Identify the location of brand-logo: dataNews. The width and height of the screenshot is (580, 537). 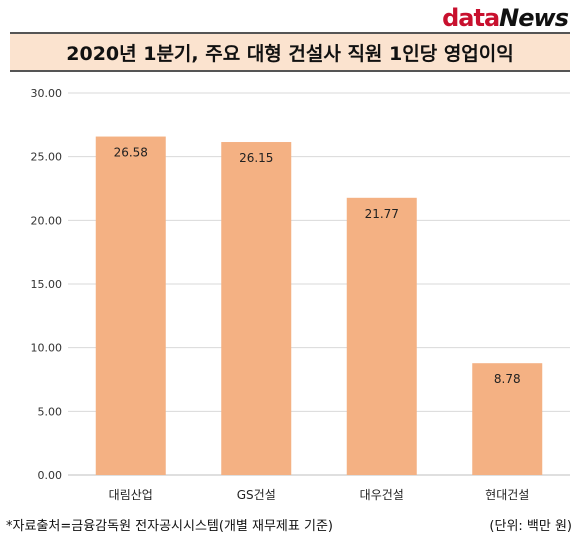
(505, 18).